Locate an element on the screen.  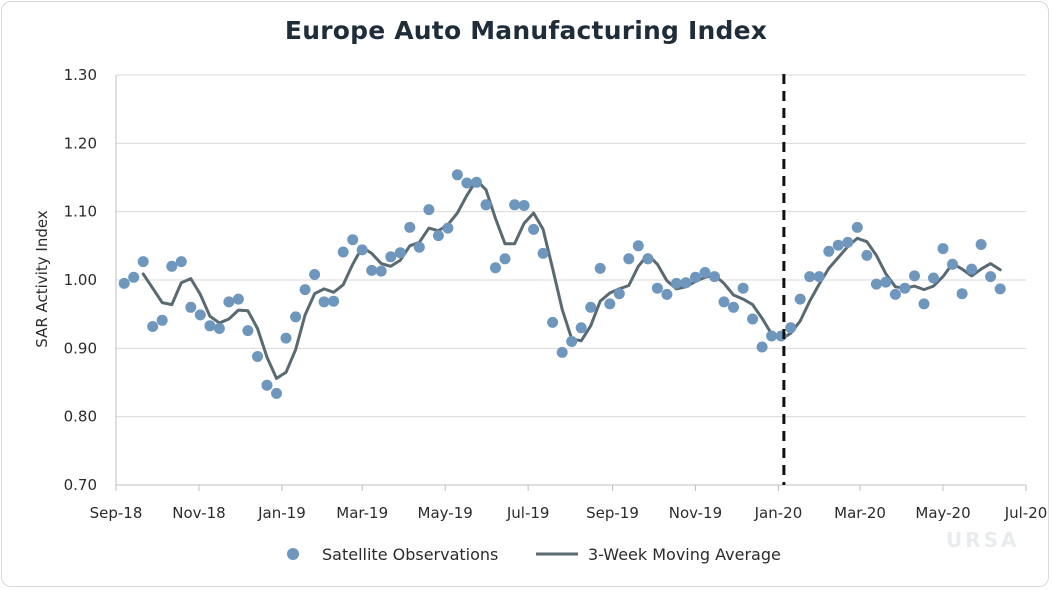
legend-label-moving-average: 3-Week Moving Average is located at coordinates (684, 554).